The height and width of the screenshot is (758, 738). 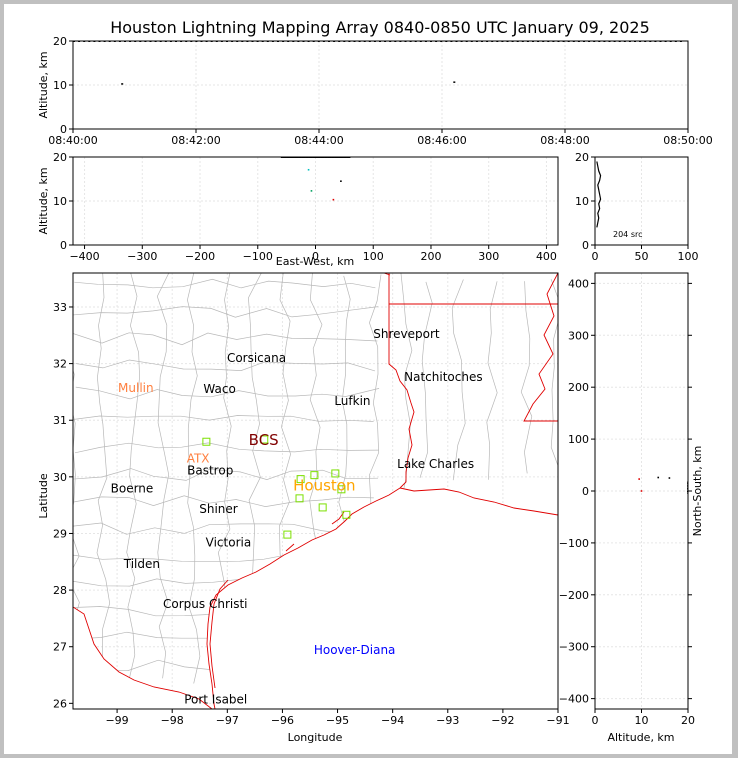 What do you see at coordinates (43, 496) in the screenshot?
I see `plan-view-ylabel: Latitude` at bounding box center [43, 496].